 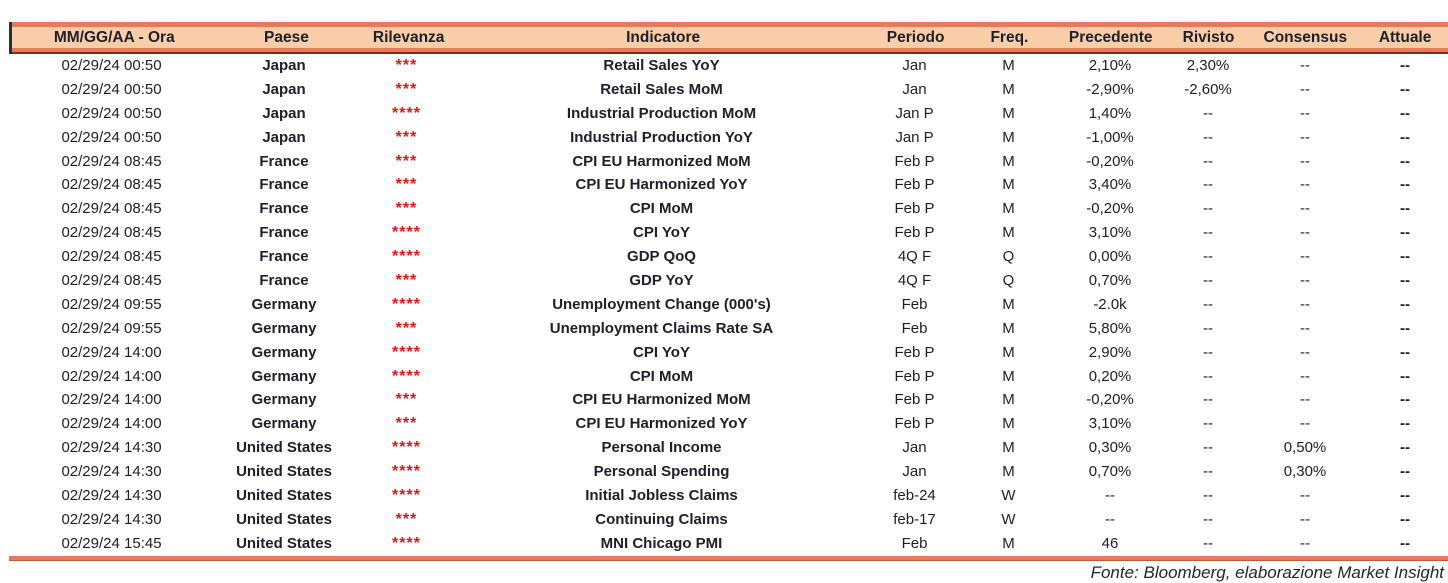 What do you see at coordinates (284, 185) in the screenshot?
I see `cell-country: France` at bounding box center [284, 185].